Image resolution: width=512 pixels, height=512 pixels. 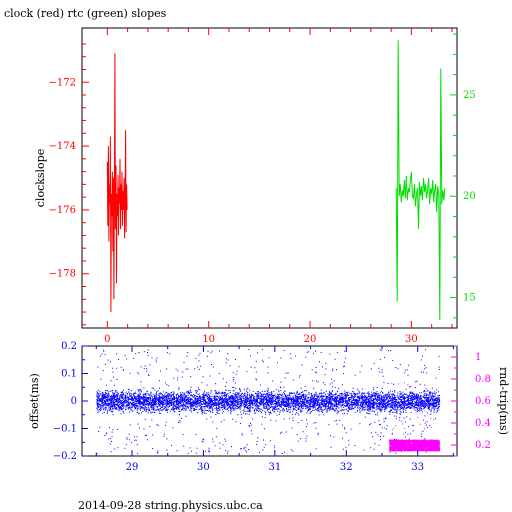 I want to click on slopes-x-tick-label: 30, so click(x=411, y=339).